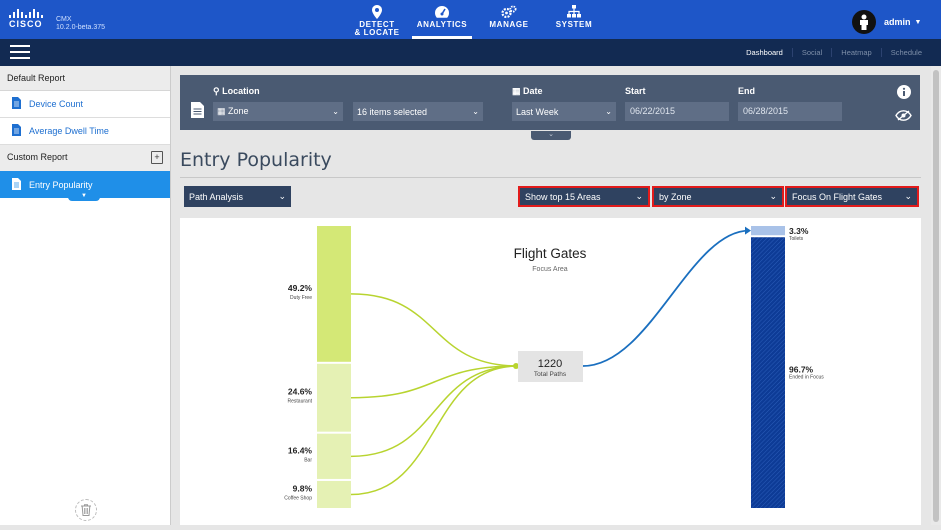 This screenshot has width=941, height=530. I want to click on sidebar-item-label: Entry Popularity, so click(61, 184).